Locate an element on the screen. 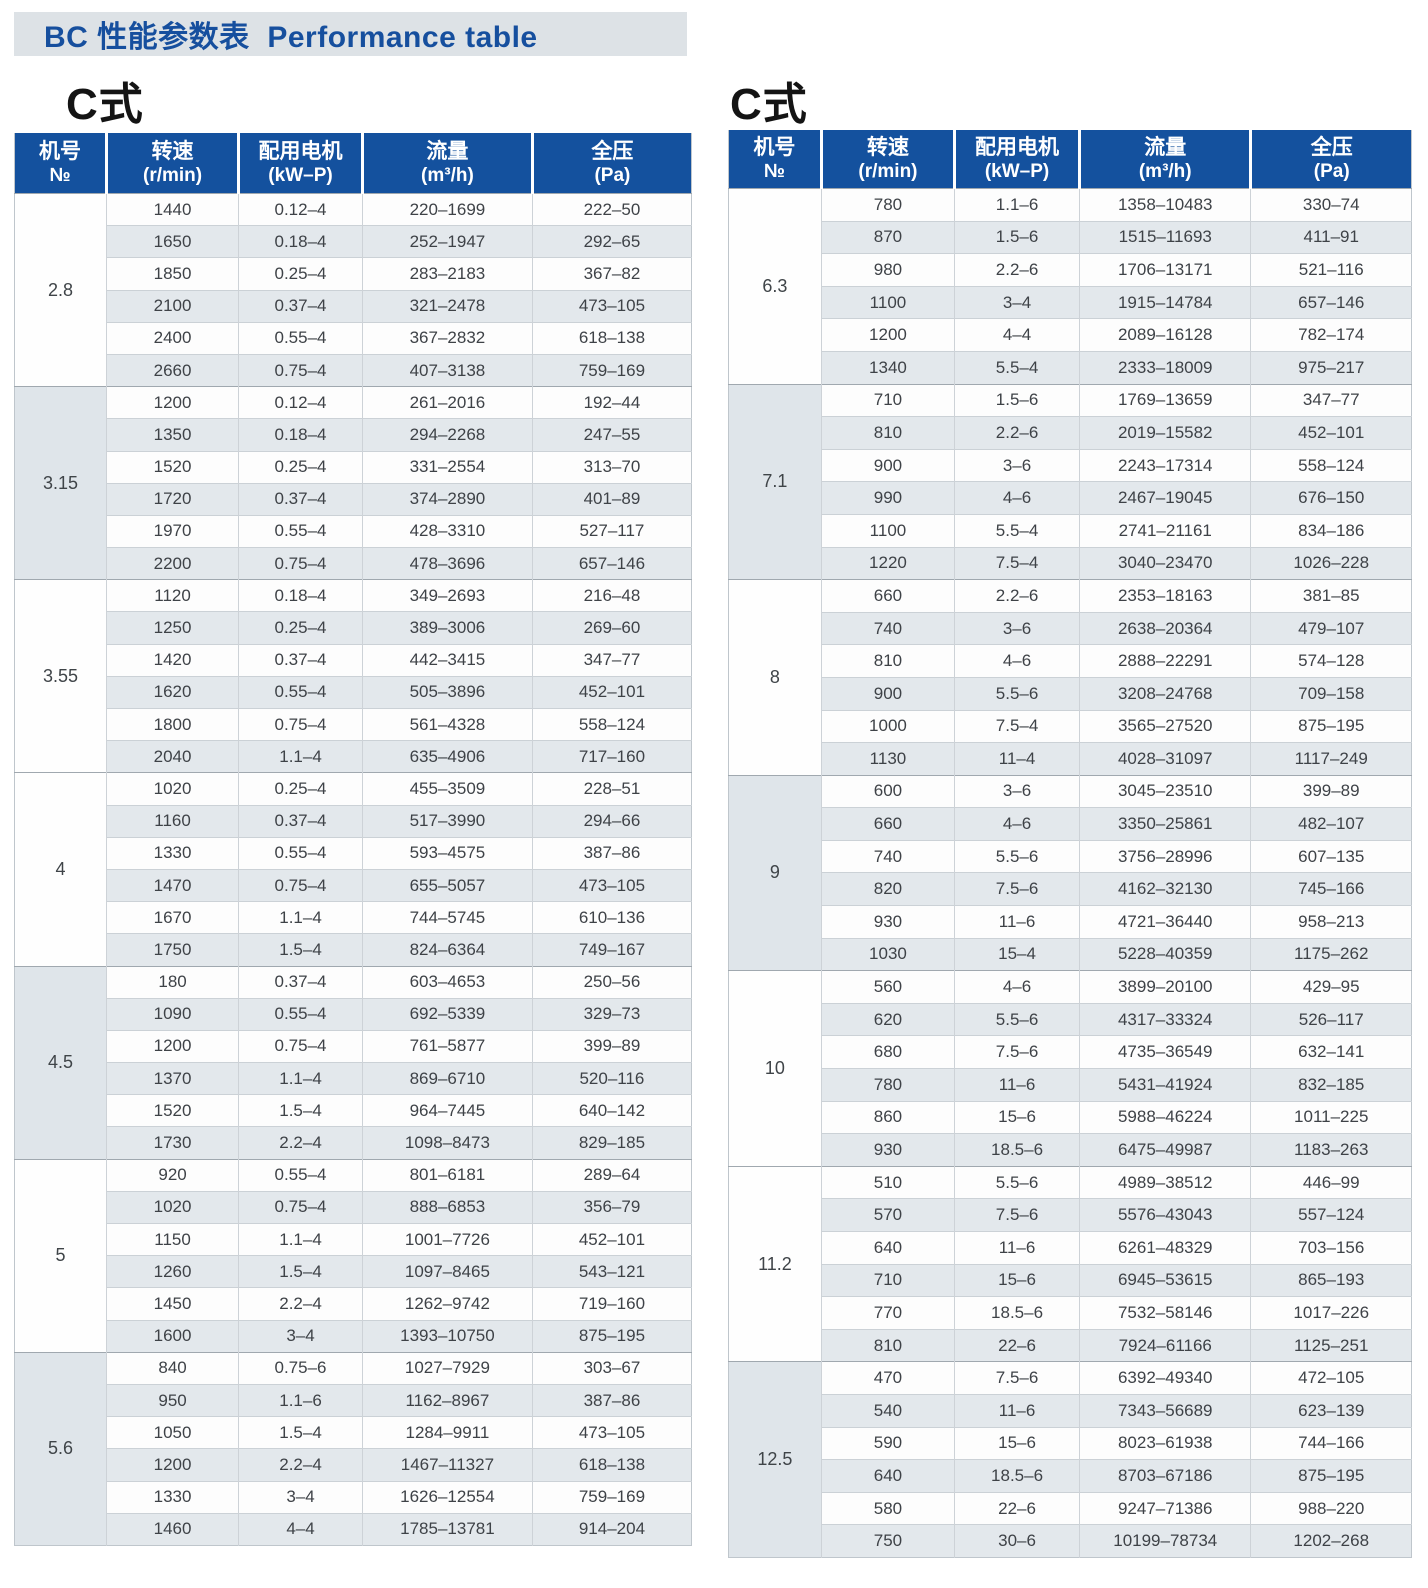  table-row: 5.6 840 0.75–6 1027–7929 303–67 is located at coordinates (353, 1448).